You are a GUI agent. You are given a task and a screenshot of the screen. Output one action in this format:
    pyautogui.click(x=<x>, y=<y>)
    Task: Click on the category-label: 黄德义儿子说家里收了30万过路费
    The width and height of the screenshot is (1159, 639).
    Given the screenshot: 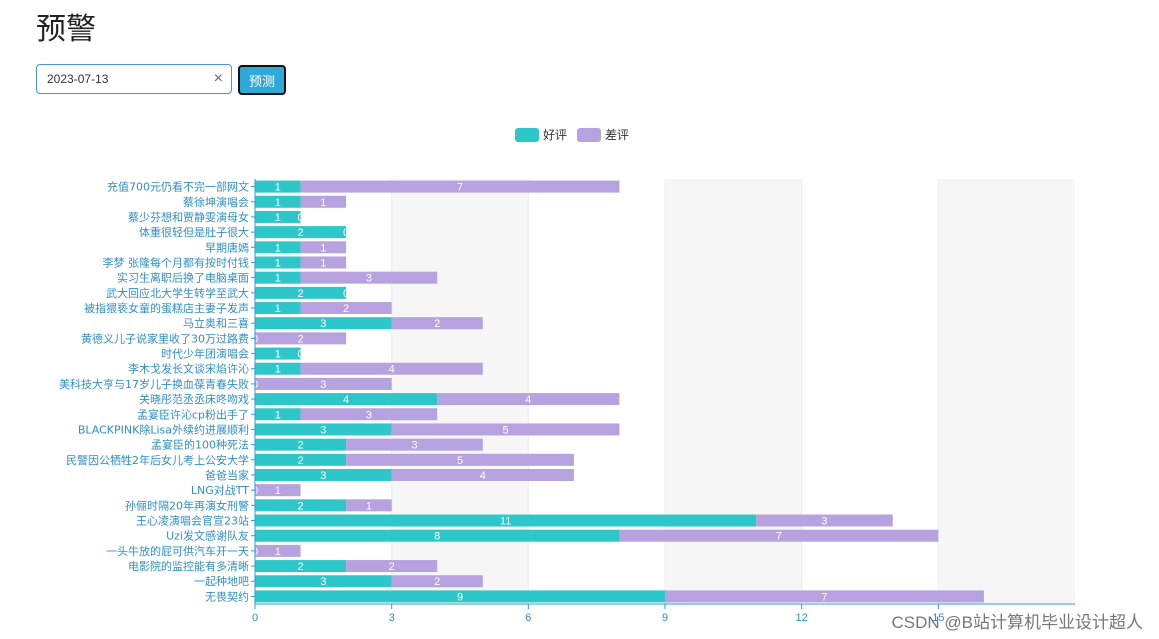 What is the action you would take?
    pyautogui.click(x=165, y=338)
    